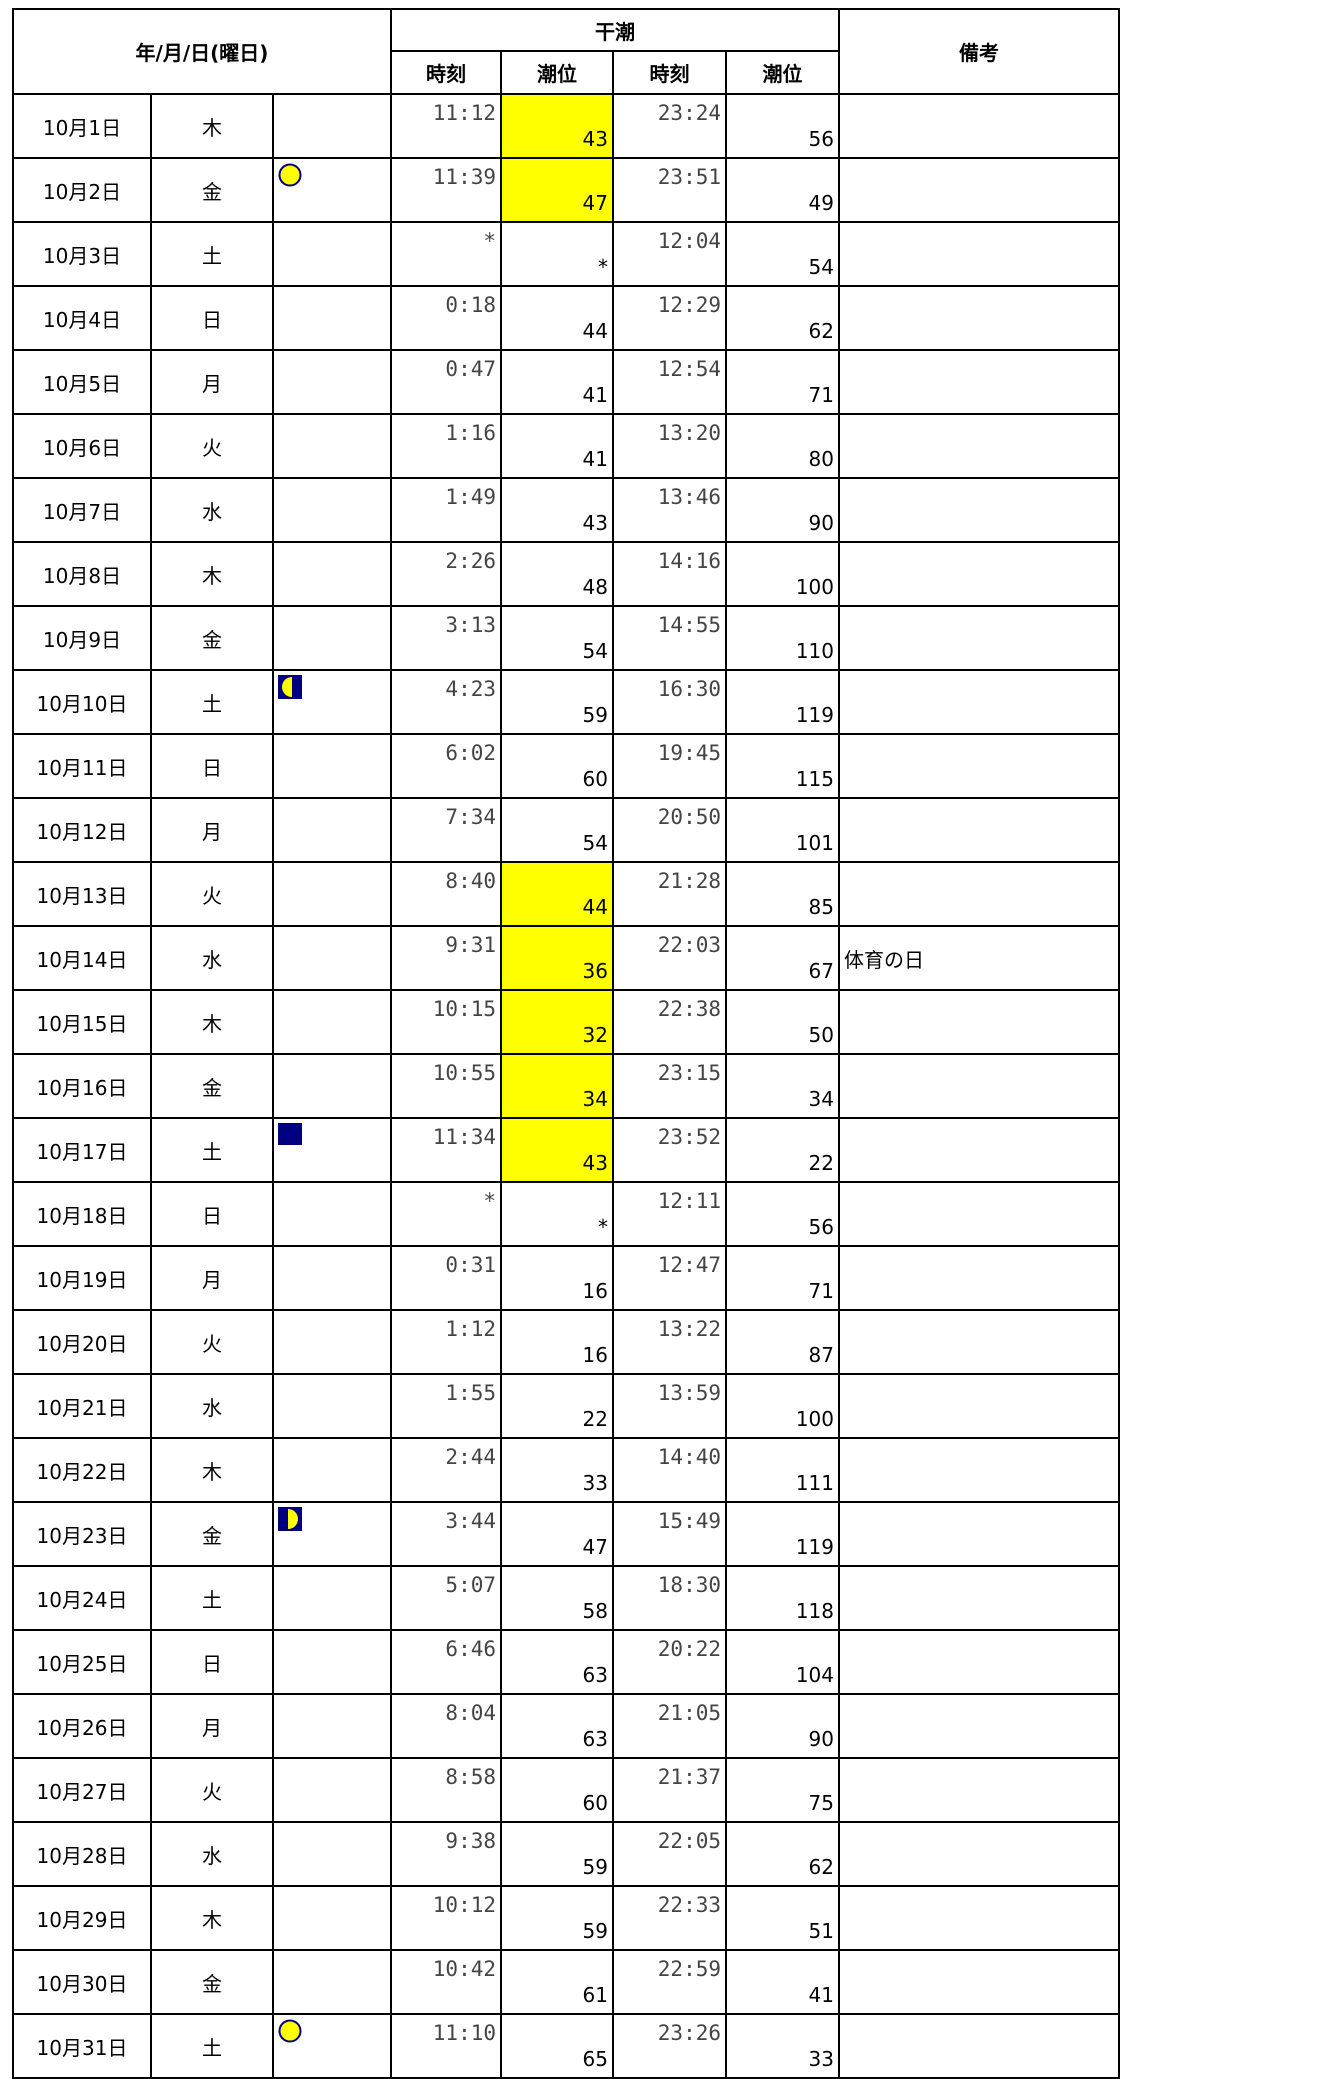 The width and height of the screenshot is (1319, 2079). Describe the element at coordinates (669, 1214) in the screenshot. I see `time: 12:11` at that location.